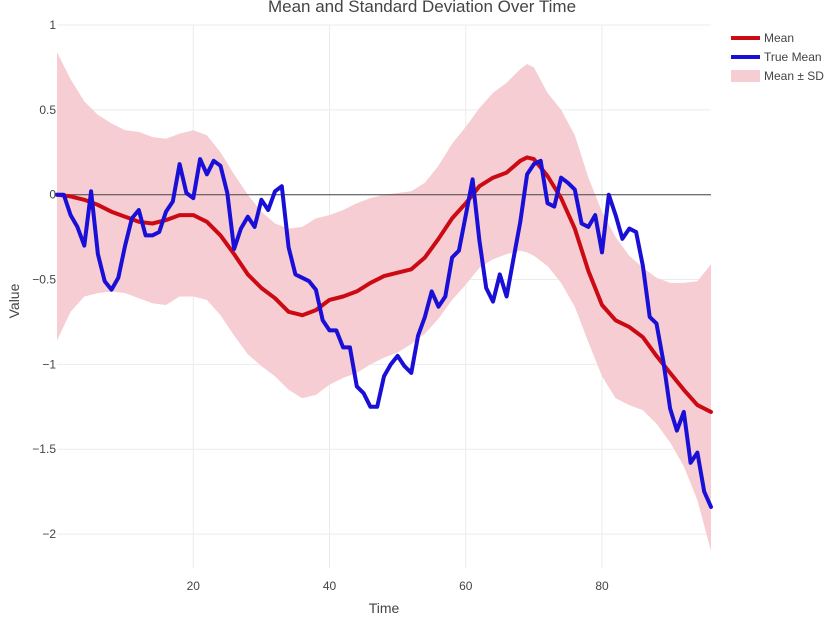  Describe the element at coordinates (52, 25) in the screenshot. I see `y-tick-label: 1` at that location.